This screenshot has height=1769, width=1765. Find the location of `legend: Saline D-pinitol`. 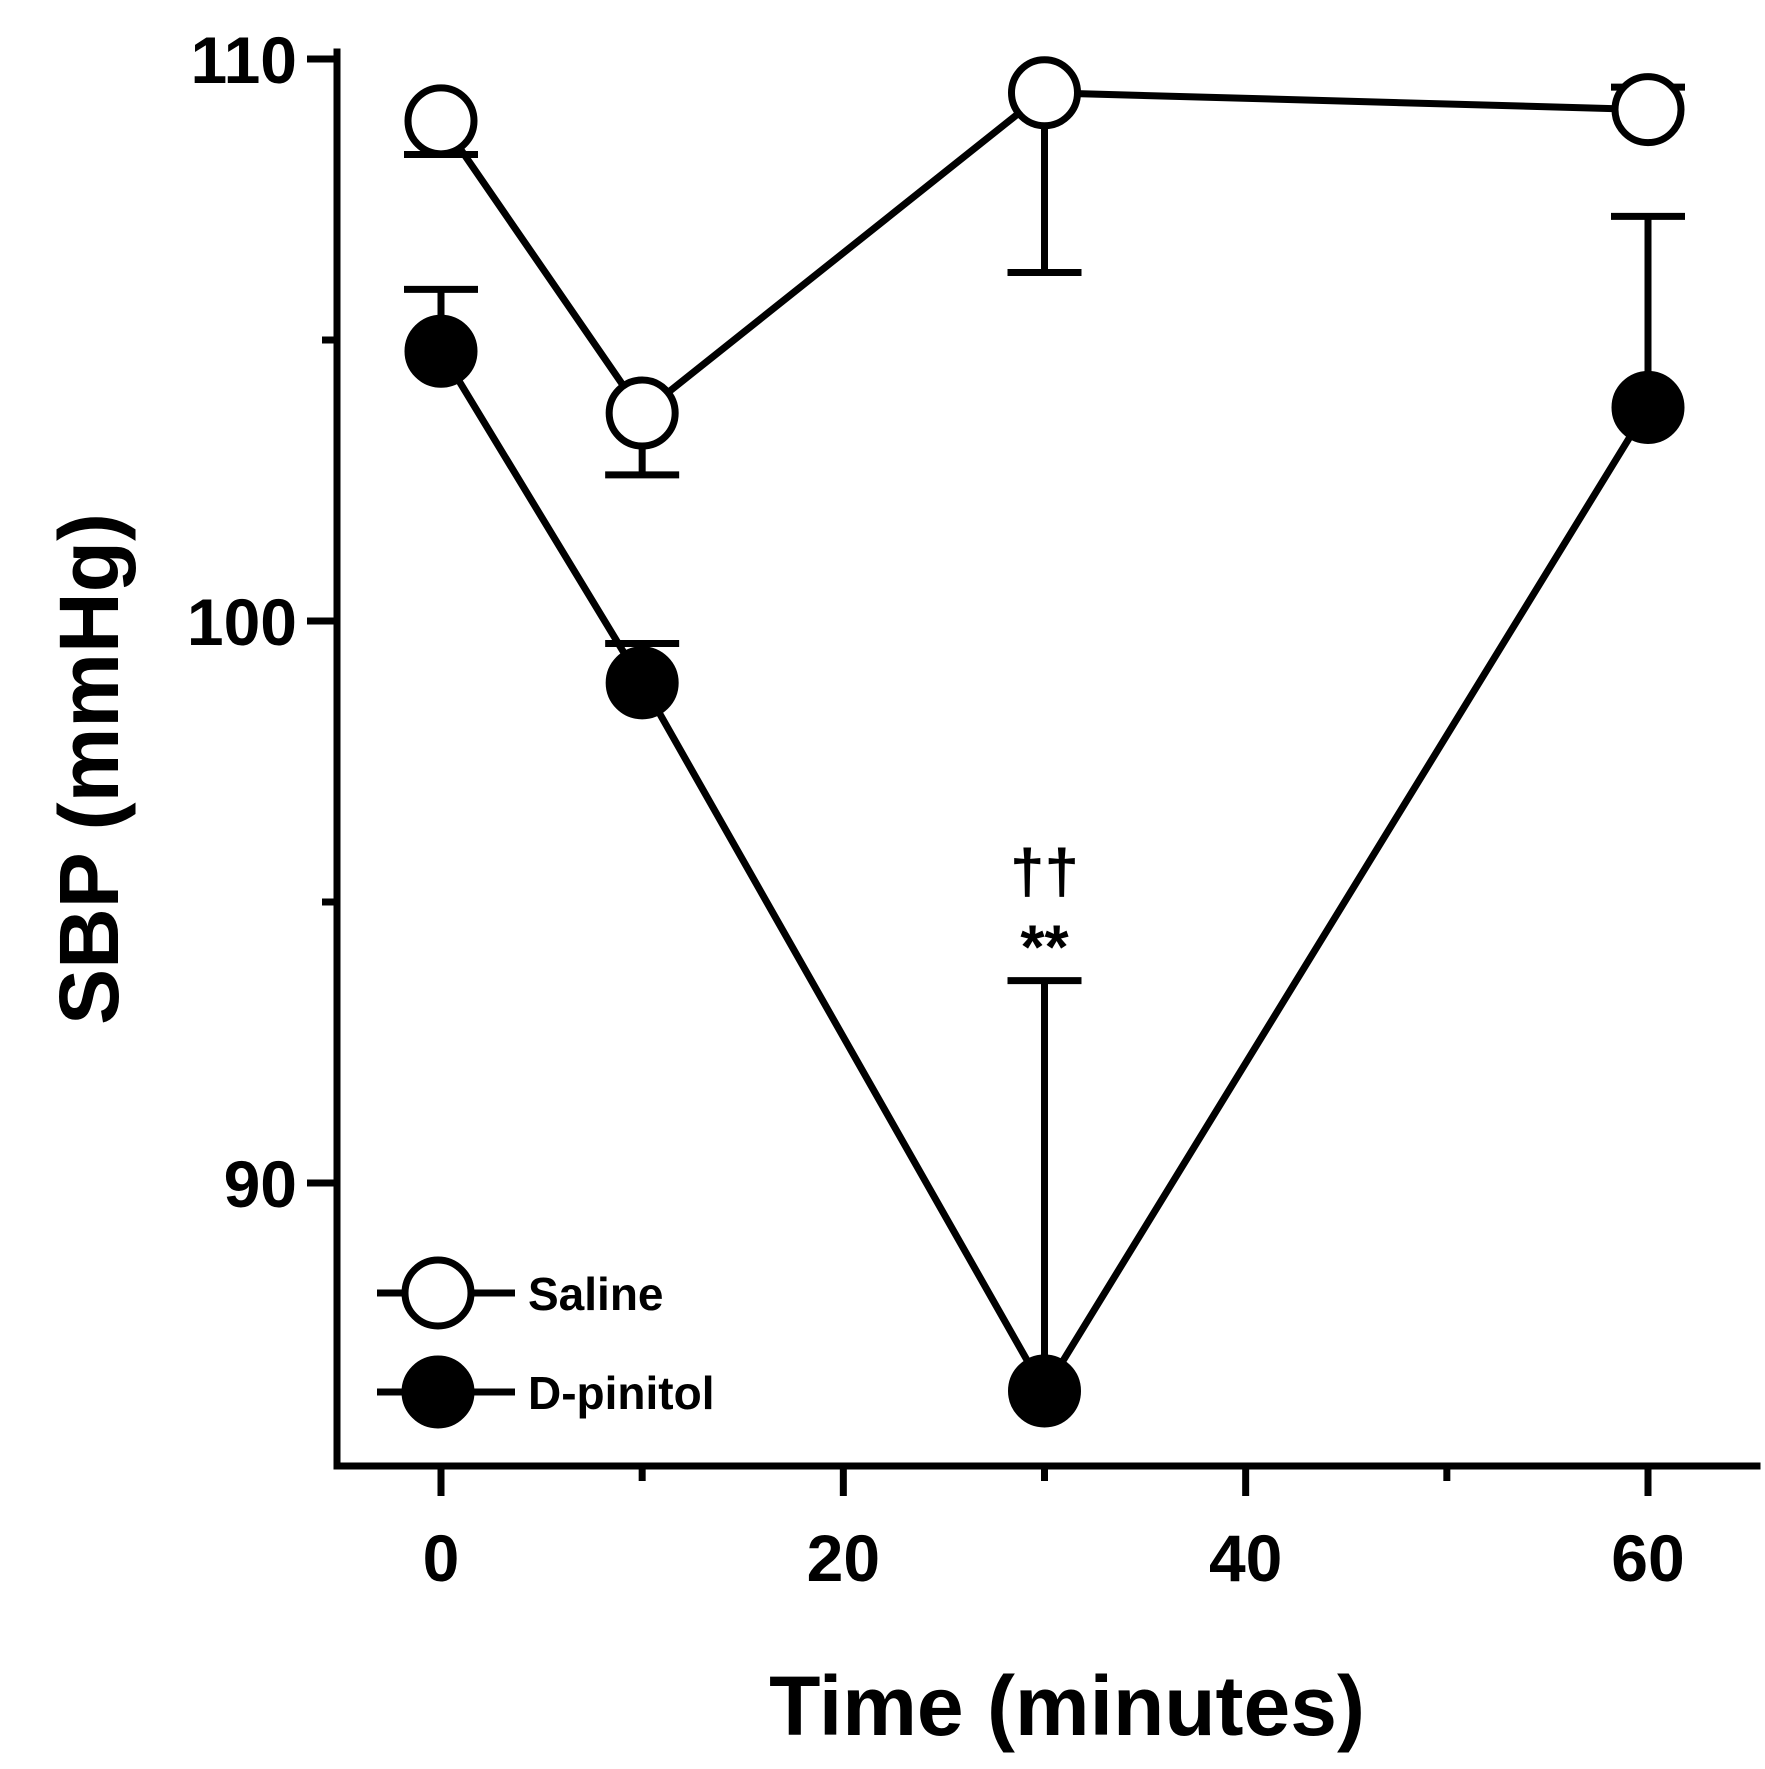

legend: Saline D-pinitol is located at coordinates (546, 1342).